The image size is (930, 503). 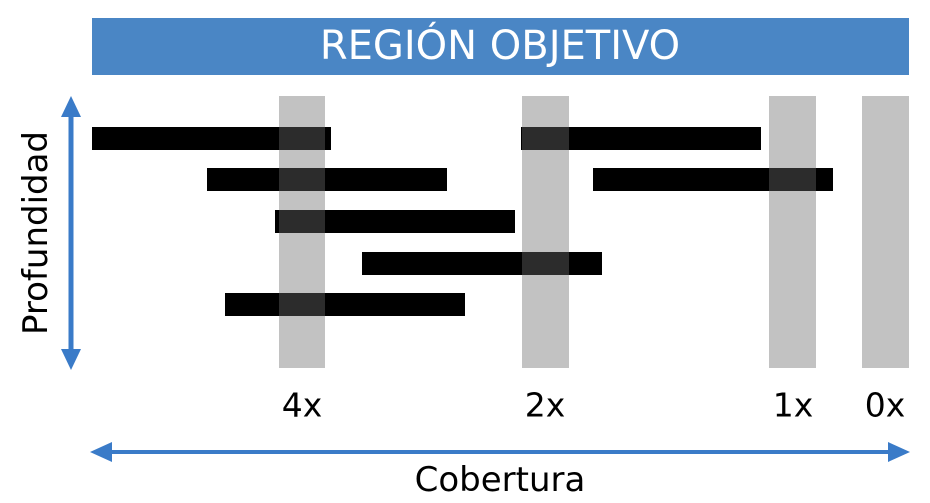 I want to click on y-axis-arrow, so click(x=71, y=233).